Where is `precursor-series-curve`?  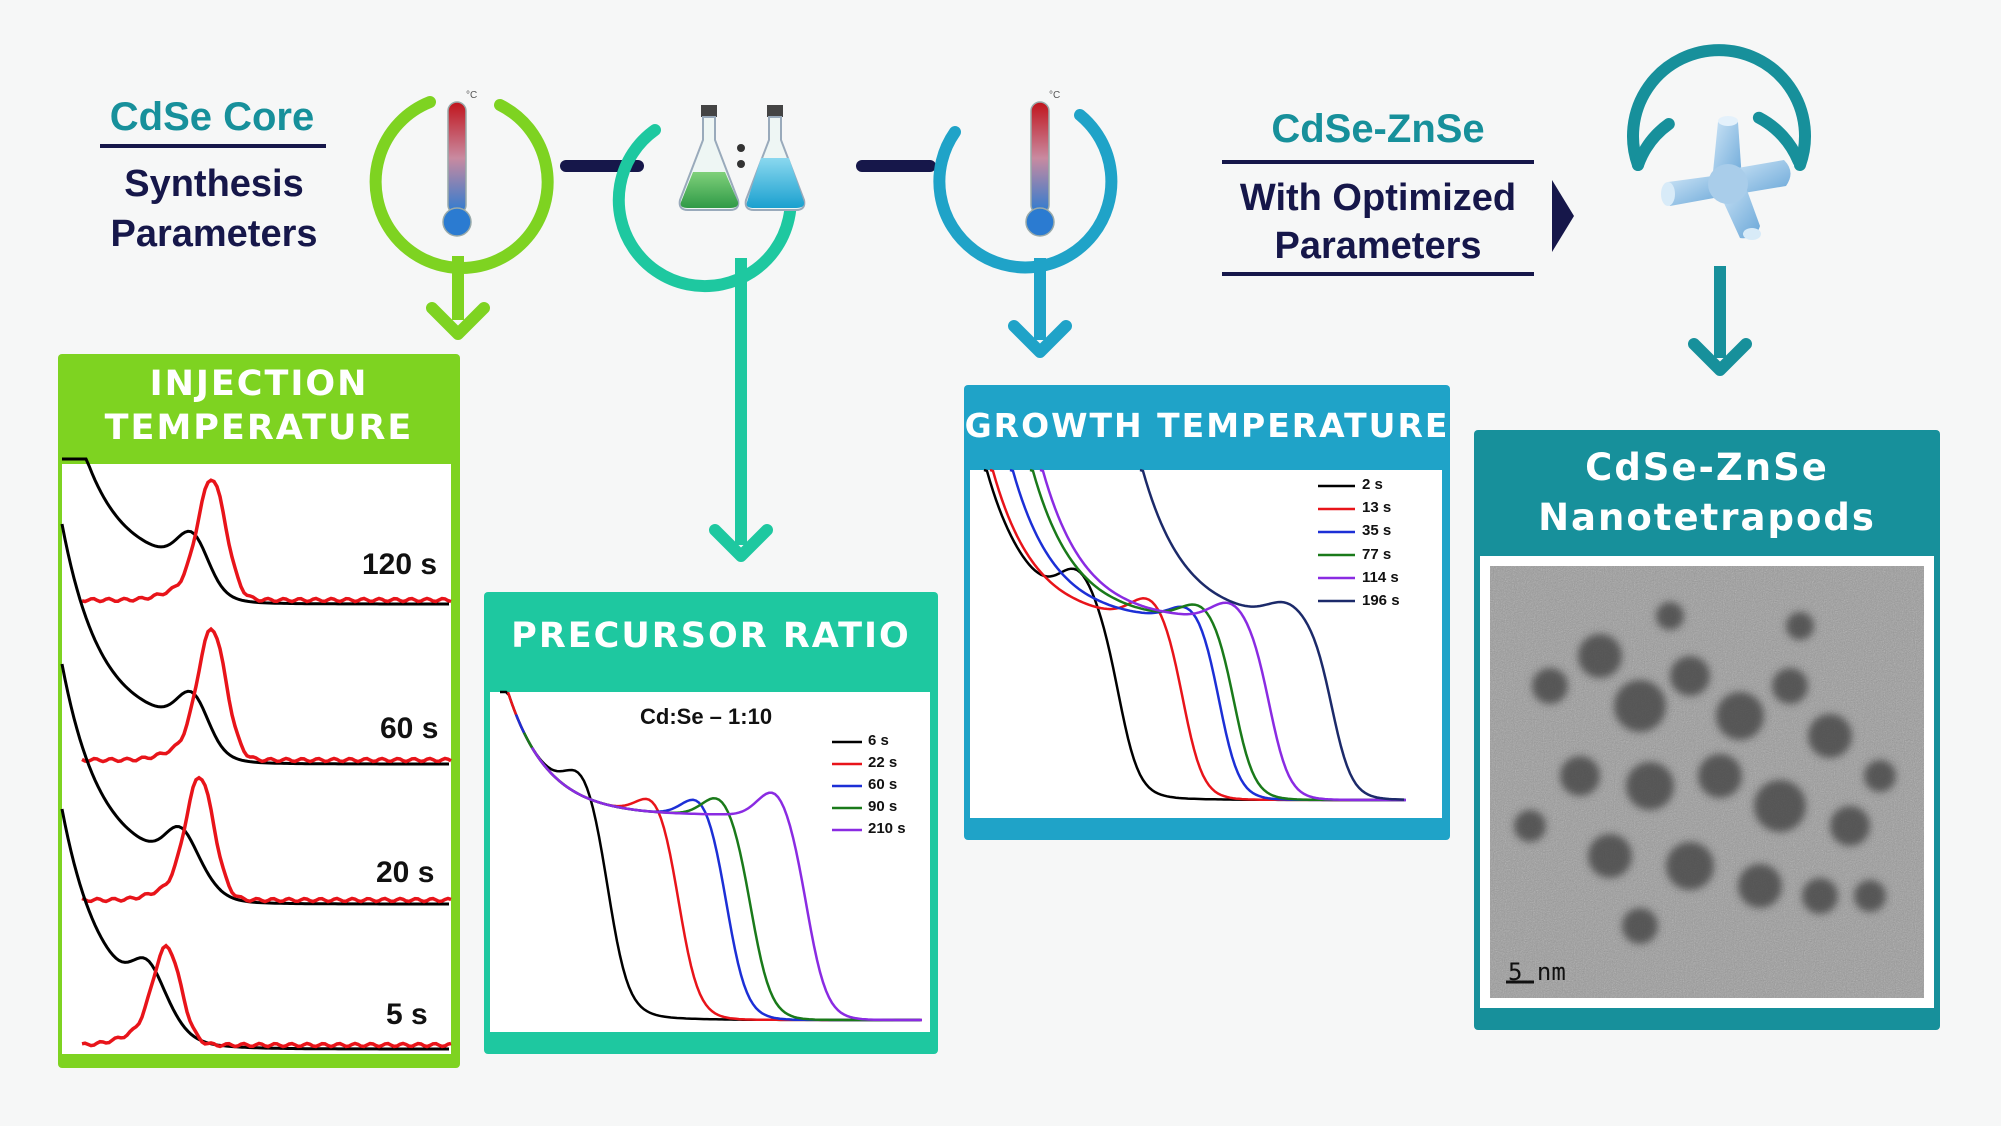 precursor-series-curve is located at coordinates (726, 884).